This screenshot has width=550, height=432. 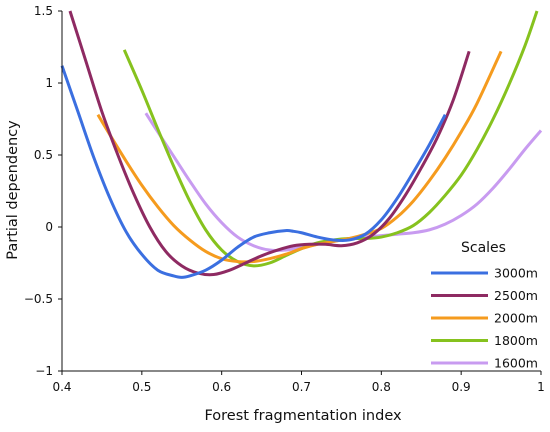 I want to click on x-tick-label: 0.9, so click(x=461, y=387).